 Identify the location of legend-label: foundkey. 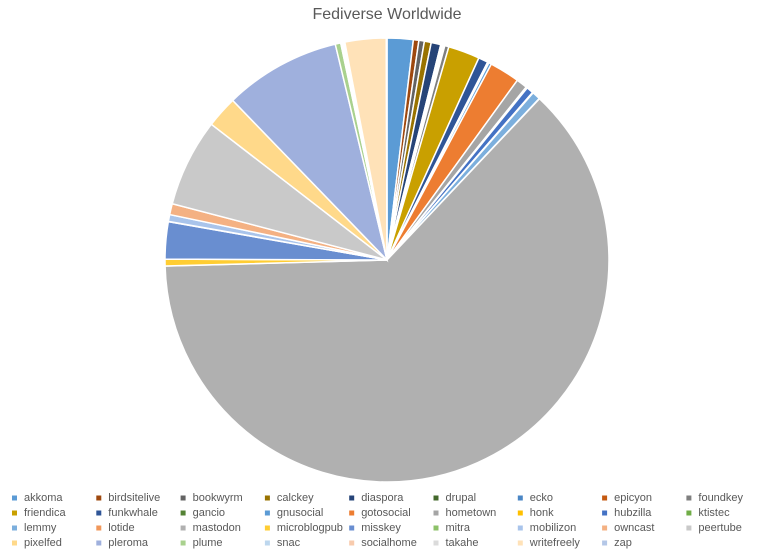
(720, 498).